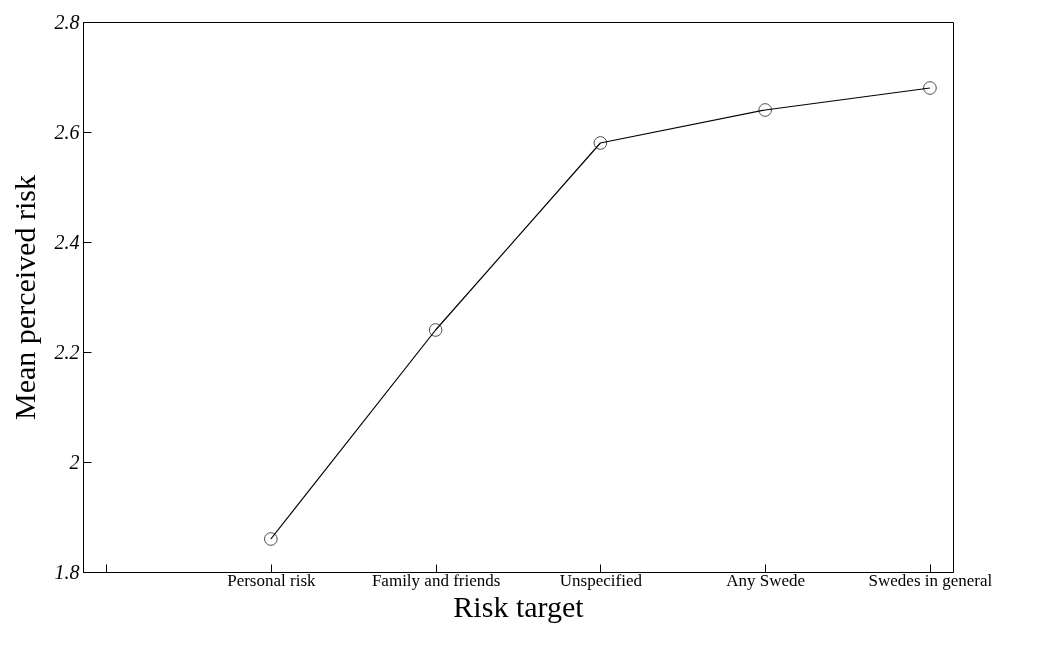 The width and height of the screenshot is (1056, 659). Describe the element at coordinates (930, 580) in the screenshot. I see `x-tick-label: Swedes in general` at that location.